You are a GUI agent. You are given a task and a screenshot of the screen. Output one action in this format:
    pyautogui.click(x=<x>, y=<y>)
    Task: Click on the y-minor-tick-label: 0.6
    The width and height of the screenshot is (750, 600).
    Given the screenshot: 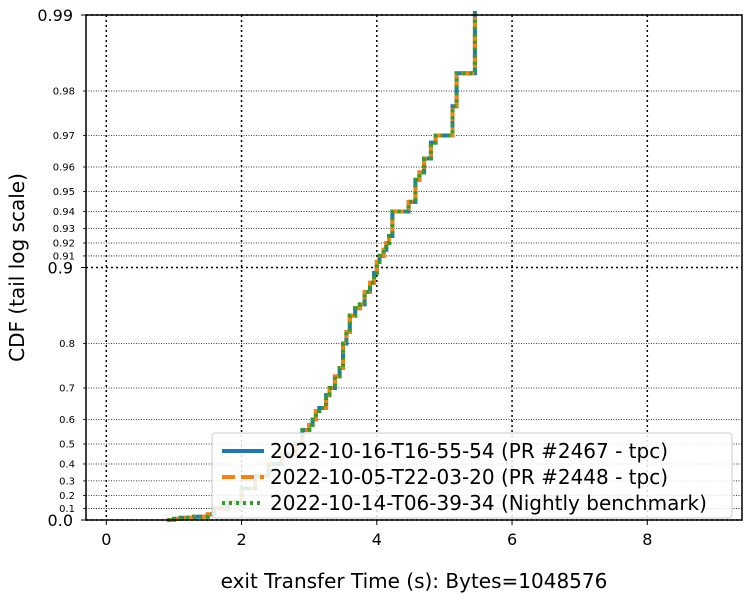 What is the action you would take?
    pyautogui.click(x=67, y=420)
    